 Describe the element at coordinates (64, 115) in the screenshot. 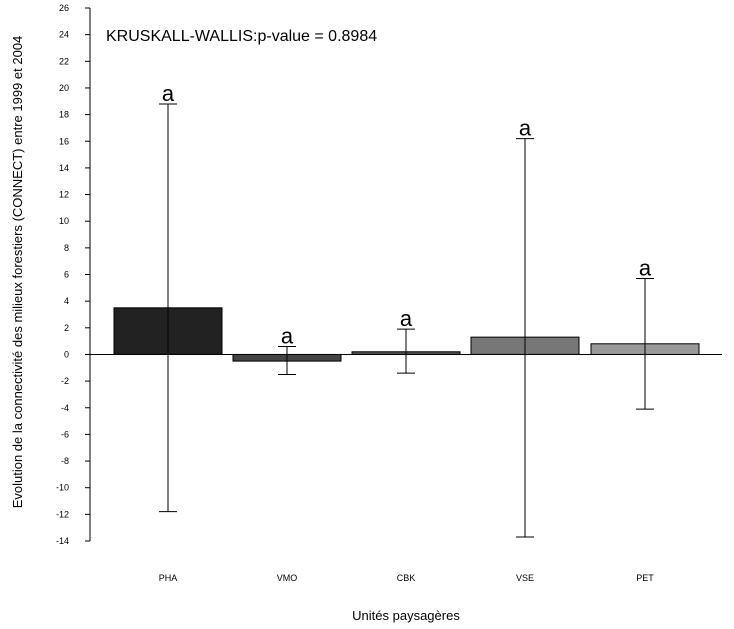

I see `y-tick-label: 18` at that location.